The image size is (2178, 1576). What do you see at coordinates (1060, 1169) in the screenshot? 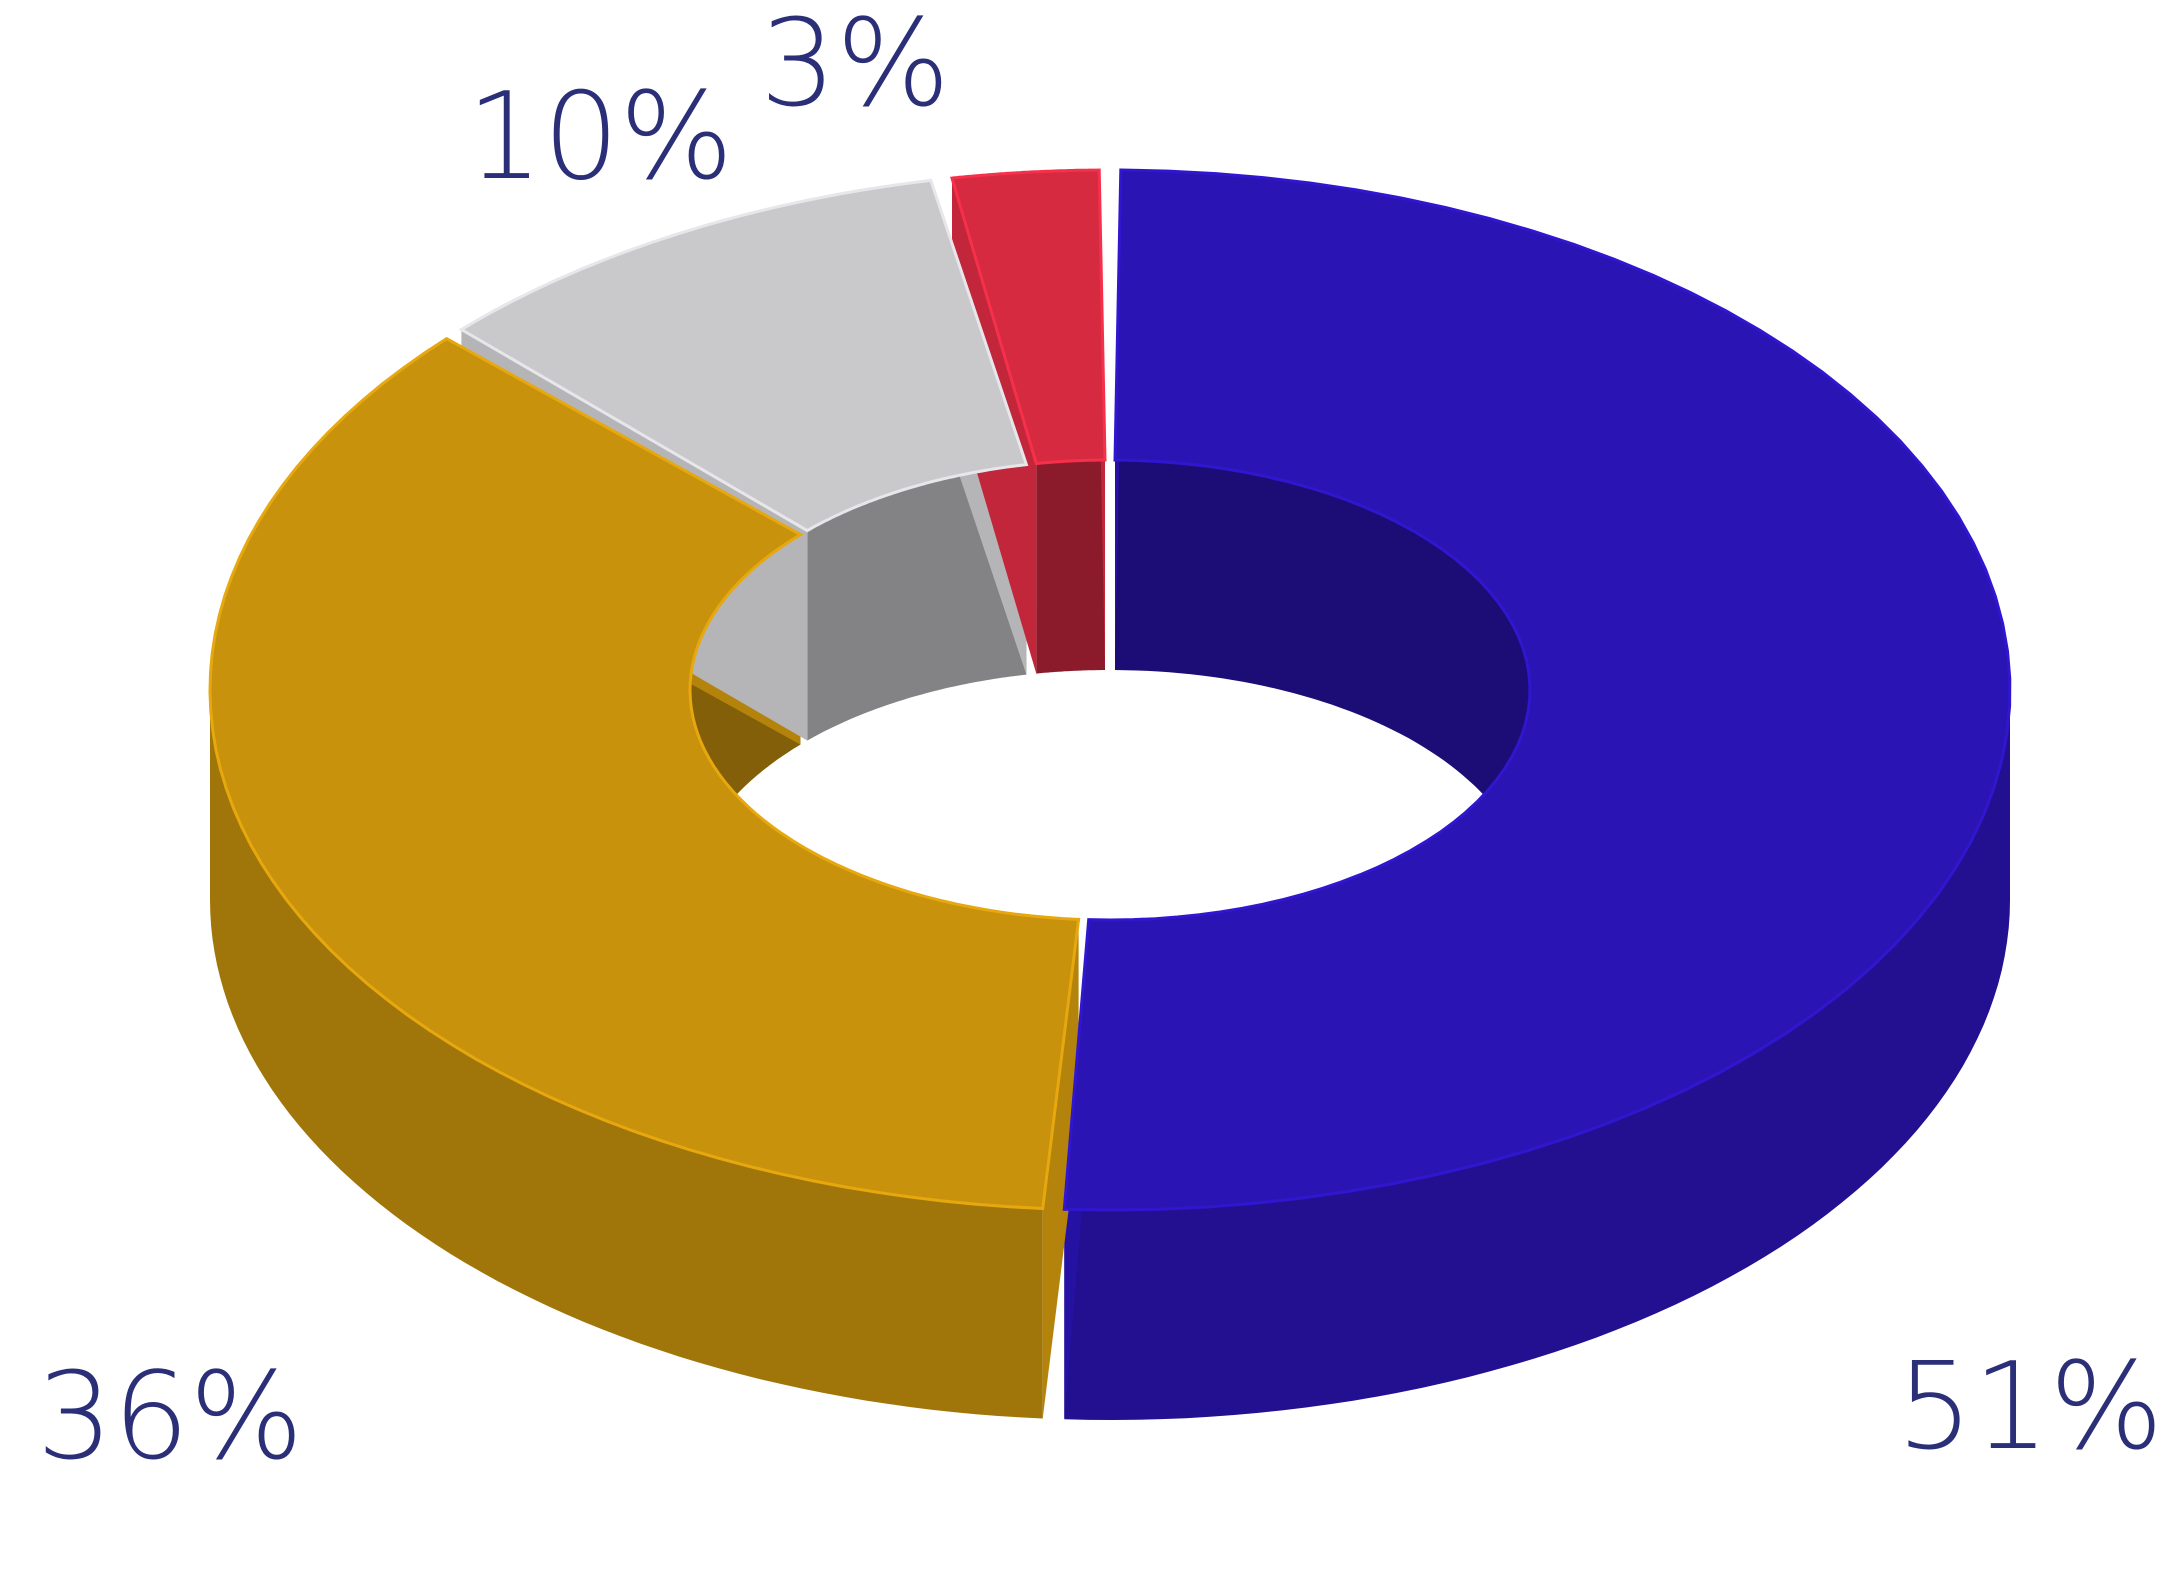
I see `slice-end` at bounding box center [1060, 1169].